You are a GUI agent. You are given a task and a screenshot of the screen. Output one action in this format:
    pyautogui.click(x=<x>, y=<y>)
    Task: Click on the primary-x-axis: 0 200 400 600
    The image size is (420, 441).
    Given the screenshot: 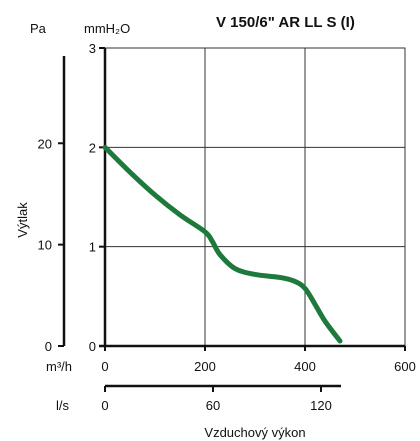 What is the action you would take?
    pyautogui.click(x=257, y=359)
    